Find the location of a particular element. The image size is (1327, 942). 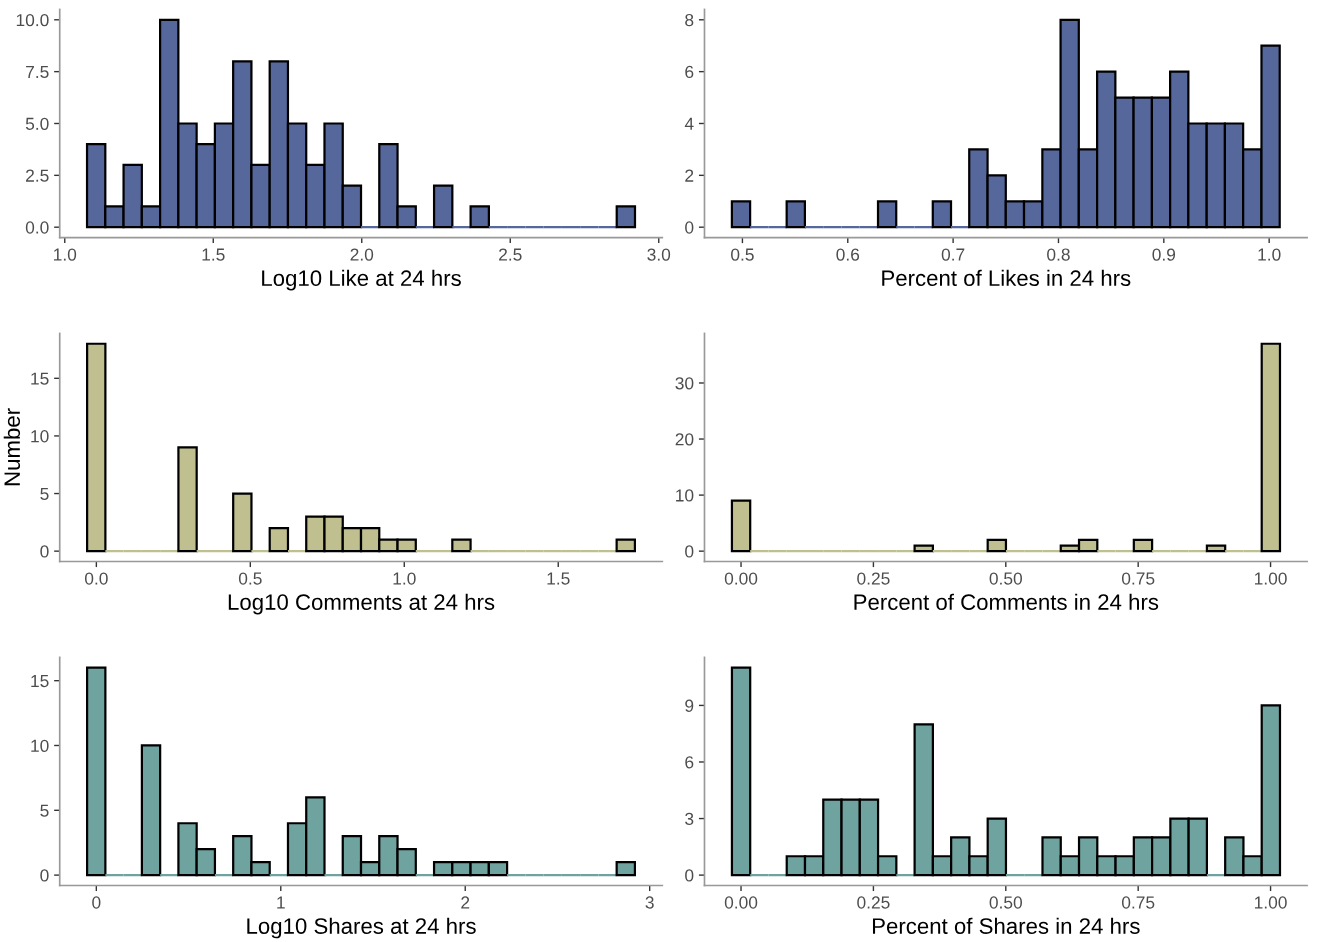

y-tick-label: 2 is located at coordinates (689, 175).